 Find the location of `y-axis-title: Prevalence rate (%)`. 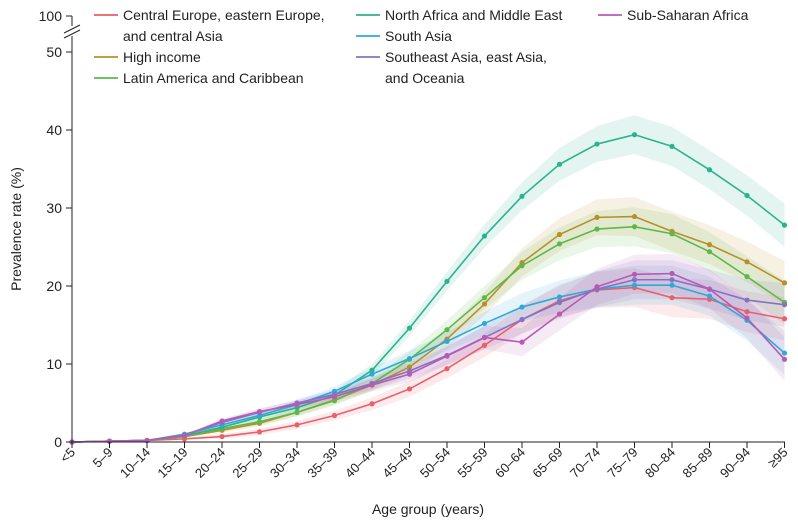

y-axis-title: Prevalence rate (%) is located at coordinates (16, 229).